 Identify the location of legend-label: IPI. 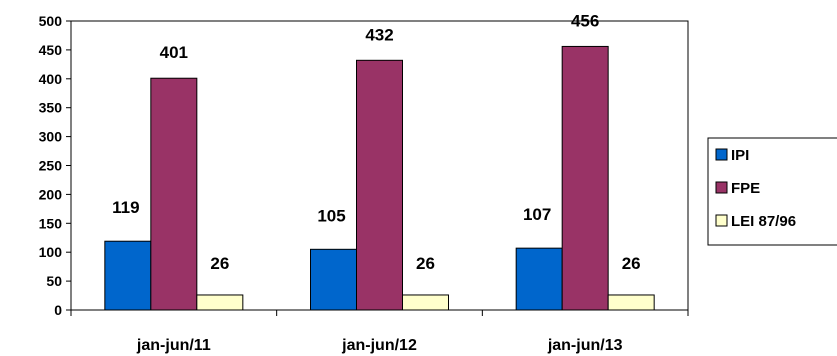
(740, 155).